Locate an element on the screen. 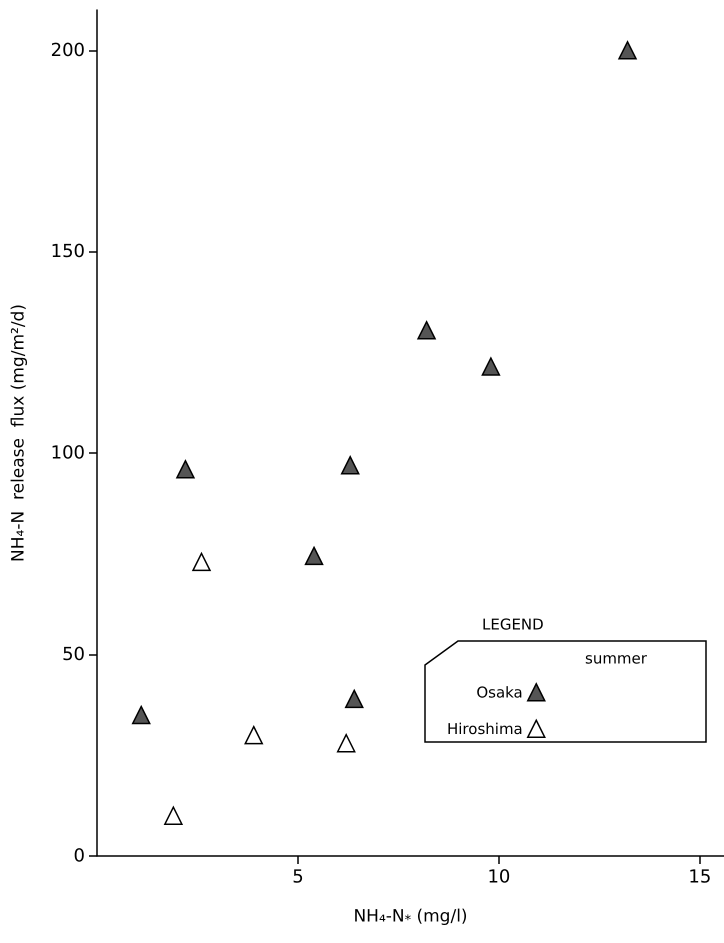  y-tick-label: 0 is located at coordinates (79, 856).